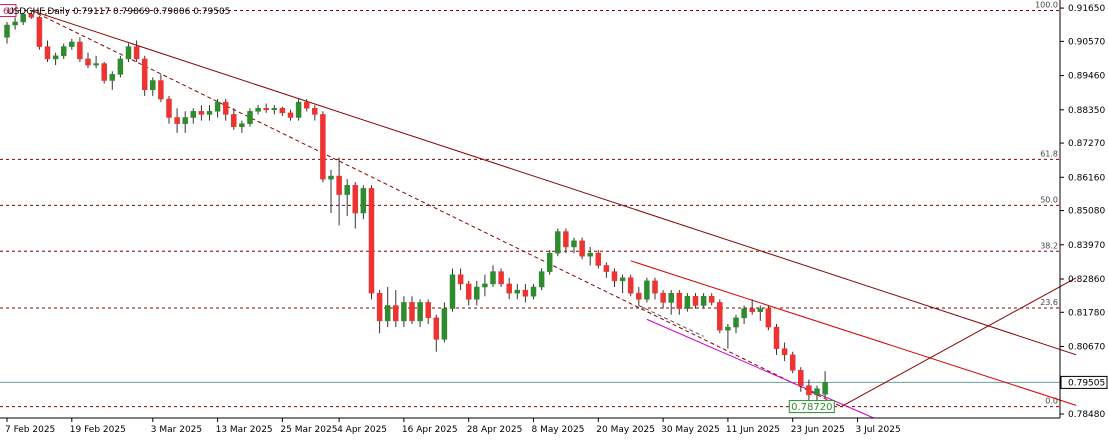  Describe the element at coordinates (760, 368) in the screenshot. I see `trend-line-channel-lower` at that location.